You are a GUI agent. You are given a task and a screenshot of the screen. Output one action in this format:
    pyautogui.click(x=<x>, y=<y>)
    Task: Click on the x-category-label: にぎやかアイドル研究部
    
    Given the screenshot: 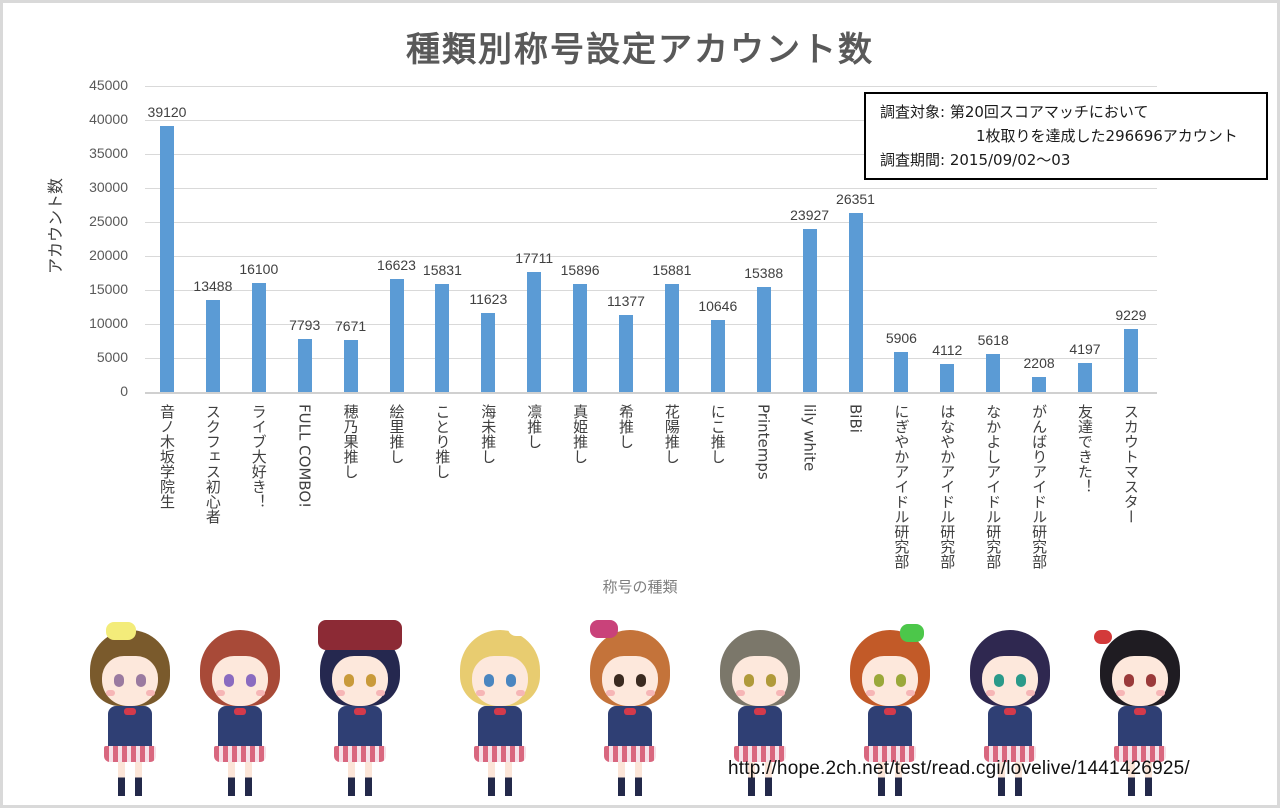 What is the action you would take?
    pyautogui.click(x=901, y=486)
    